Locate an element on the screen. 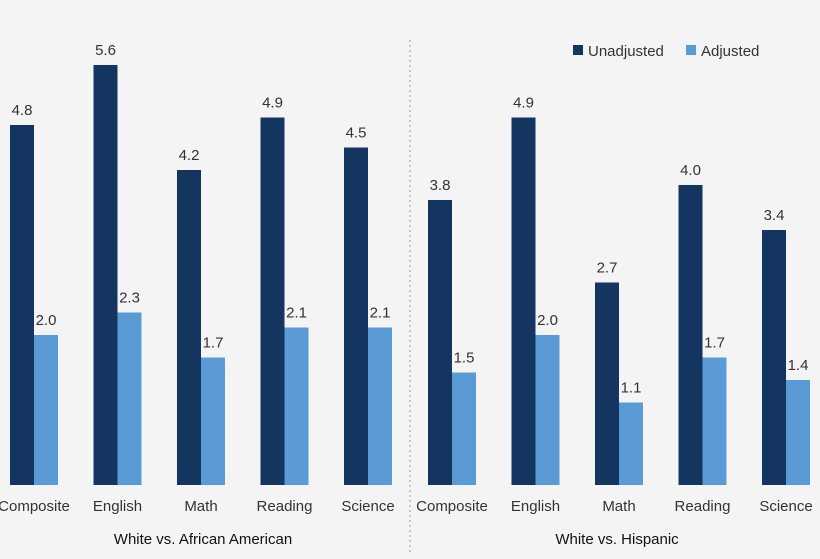 The height and width of the screenshot is (559, 820). legend: Unadjusted Adjusted is located at coordinates (666, 51).